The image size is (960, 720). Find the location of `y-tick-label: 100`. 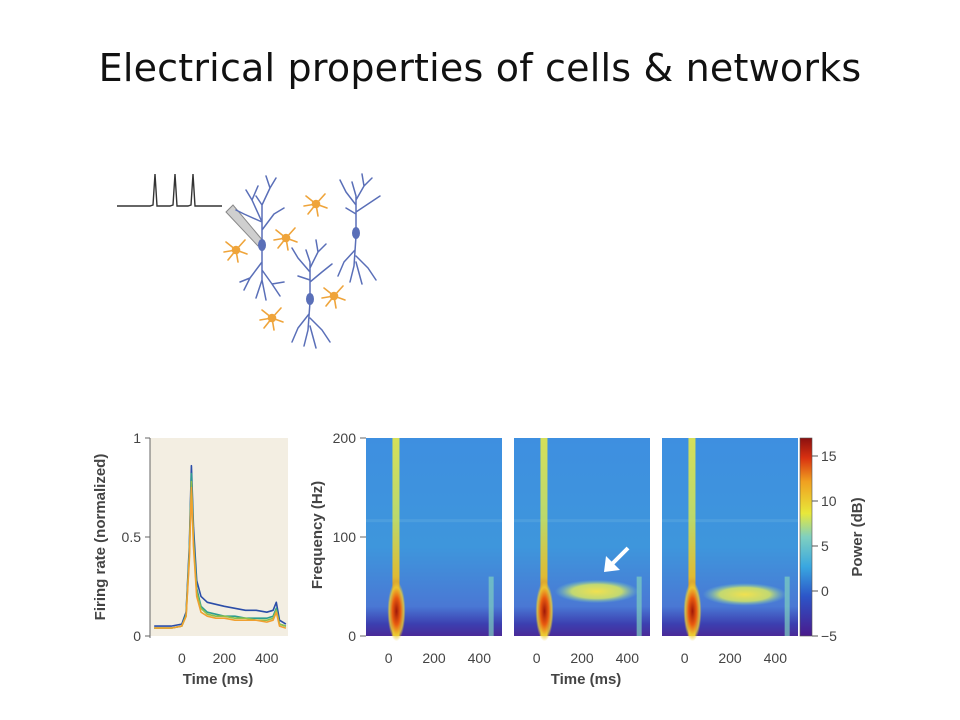

y-tick-label: 100 is located at coordinates (345, 537).